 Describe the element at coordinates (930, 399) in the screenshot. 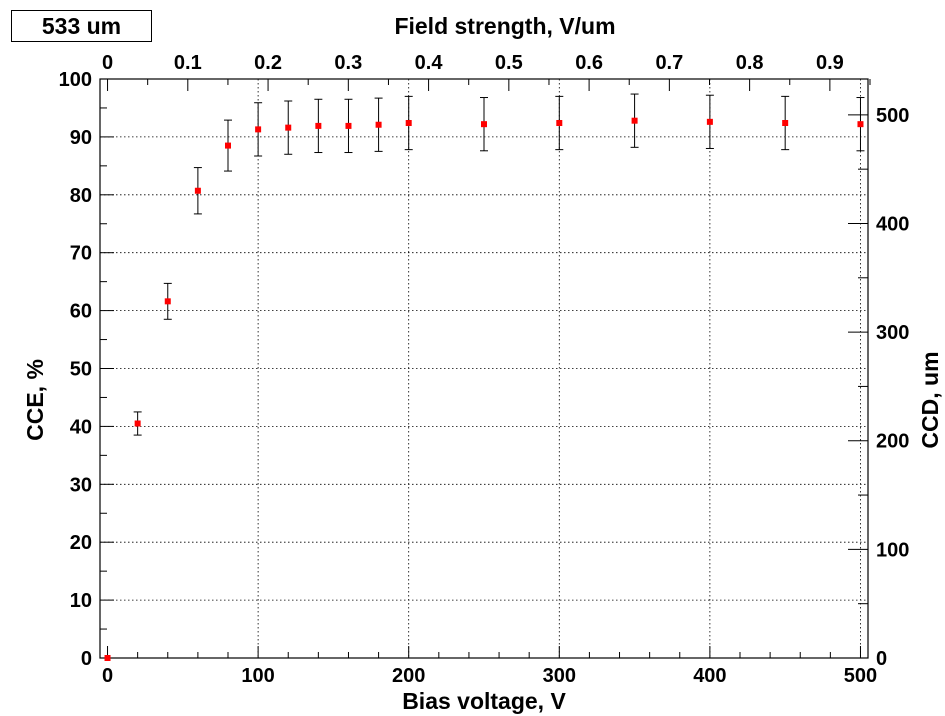

I see `right-axis-title: CCD, um` at that location.